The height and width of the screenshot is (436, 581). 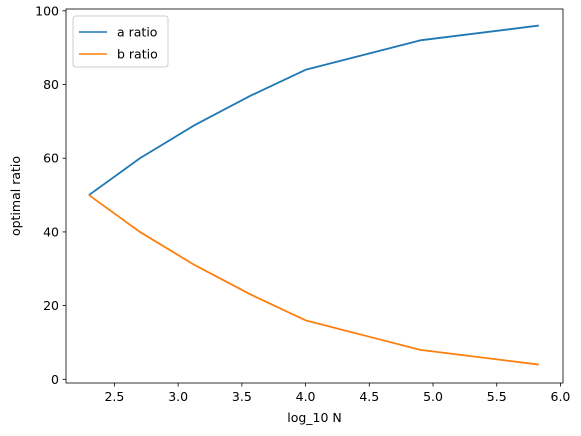 What do you see at coordinates (242, 396) in the screenshot?
I see `x-tick-label: 3.5` at bounding box center [242, 396].